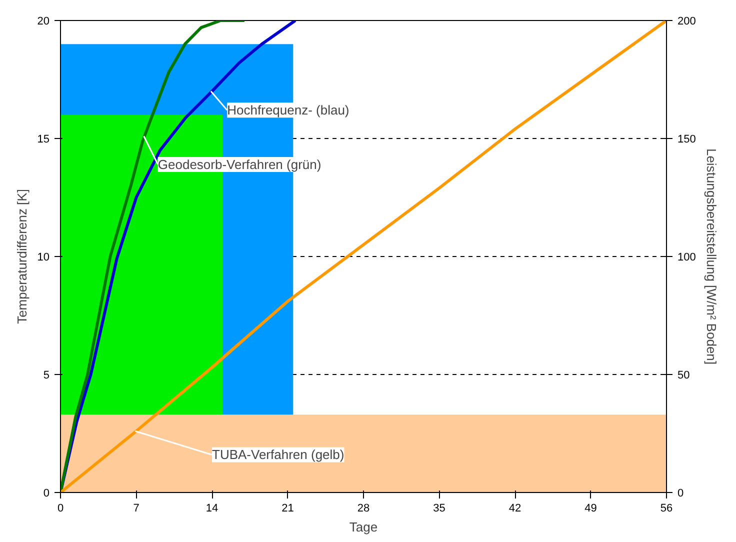 The image size is (736, 542). Describe the element at coordinates (288, 508) in the screenshot. I see `x-tick-label: 21` at that location.